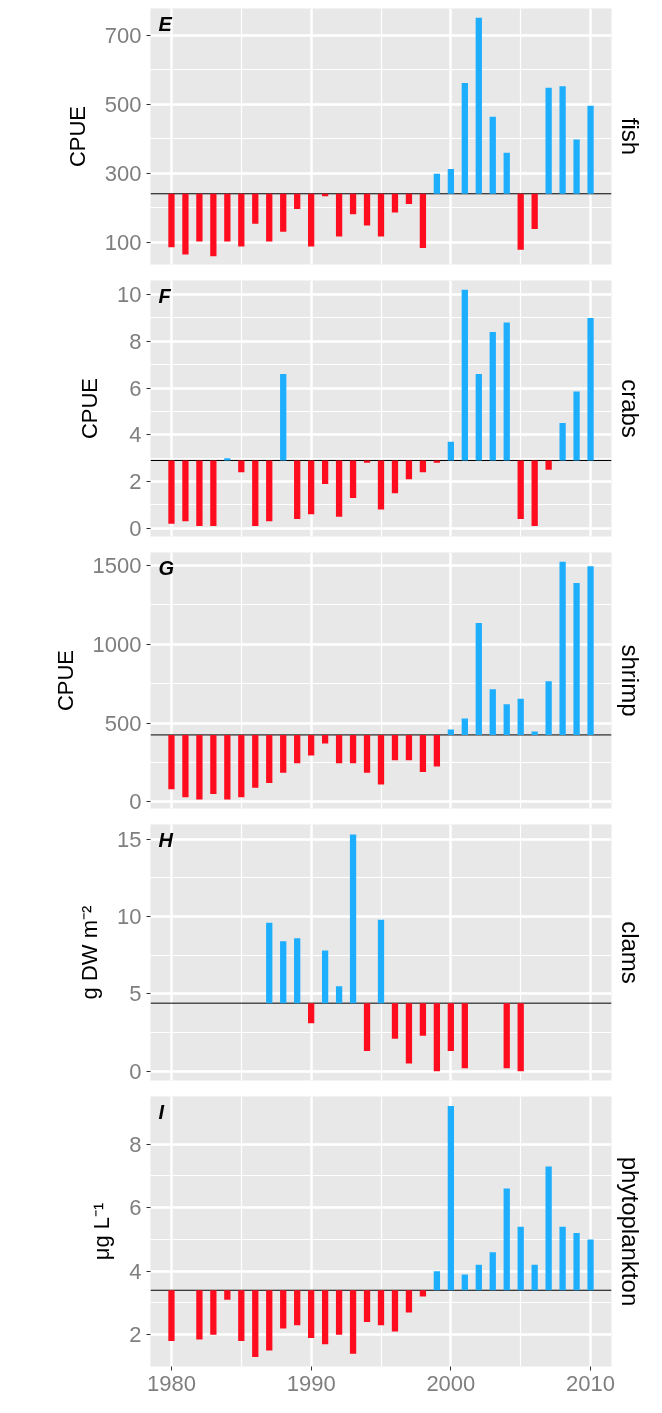 The height and width of the screenshot is (1413, 662). I want to click on text: fish, so click(630, 136).